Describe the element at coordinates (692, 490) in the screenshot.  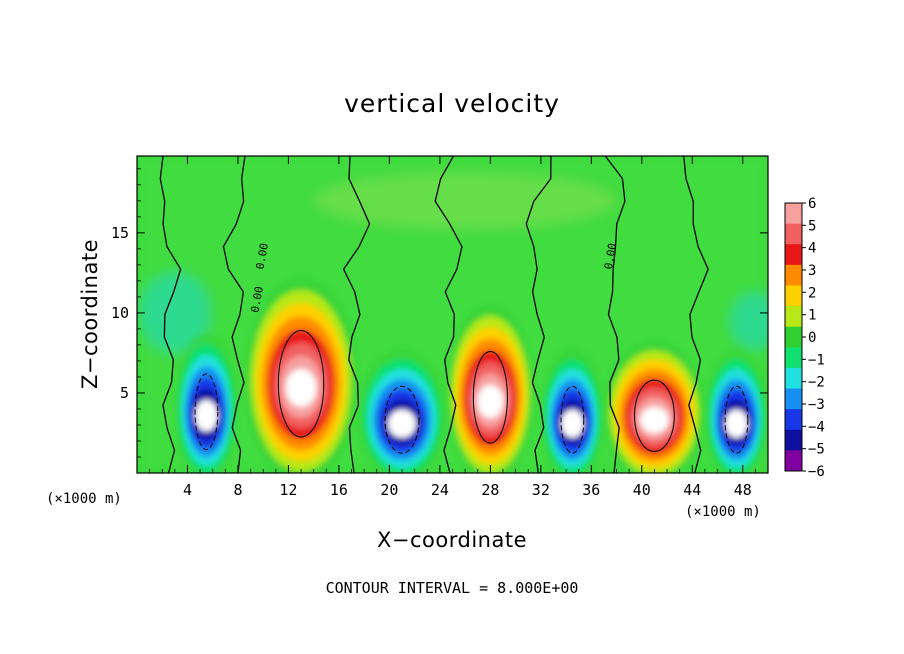
I see `x-tick-label-44: 44` at that location.